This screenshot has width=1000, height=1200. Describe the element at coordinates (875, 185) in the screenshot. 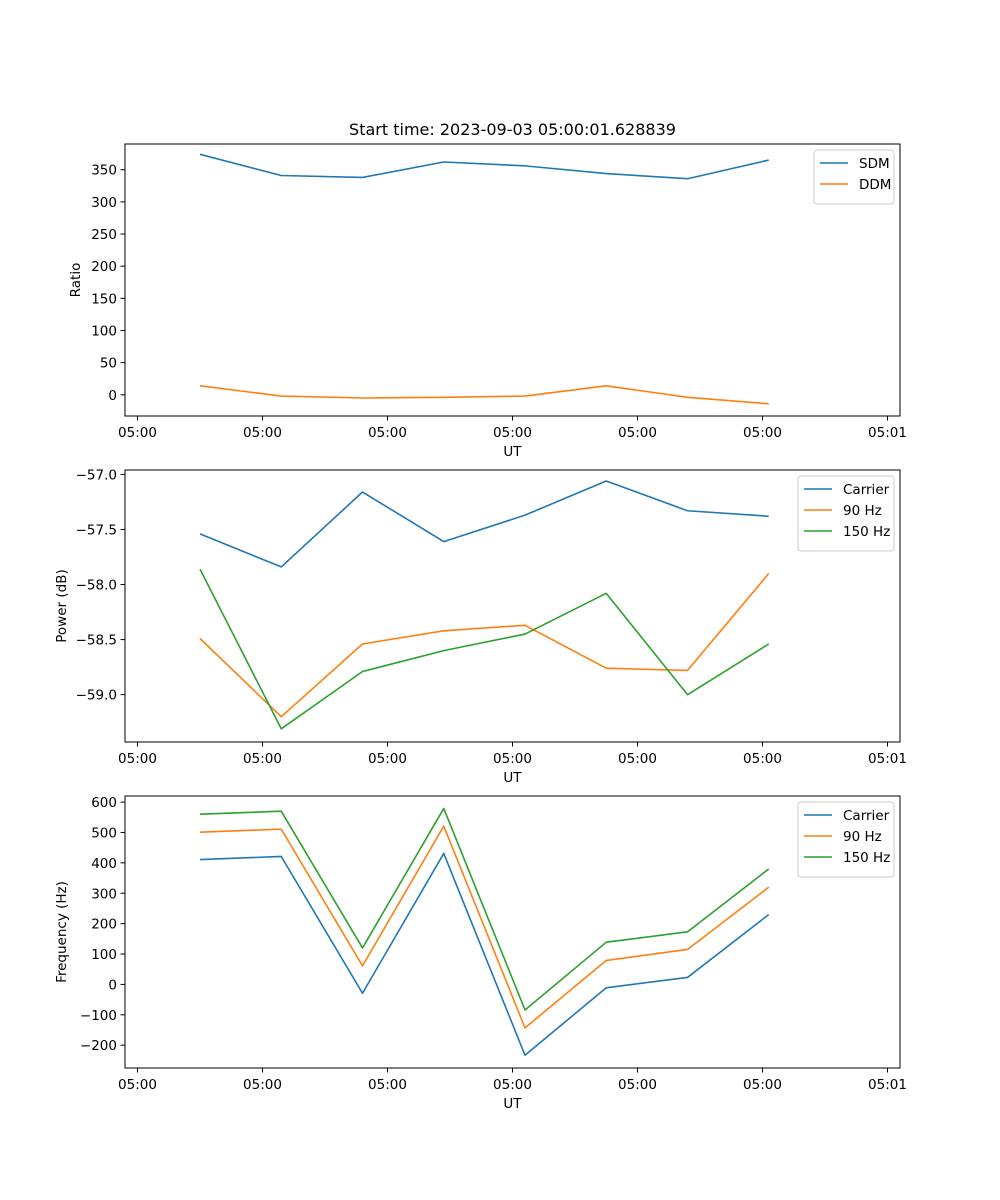

I see `ratio-legend-label-ddm: DDM` at that location.